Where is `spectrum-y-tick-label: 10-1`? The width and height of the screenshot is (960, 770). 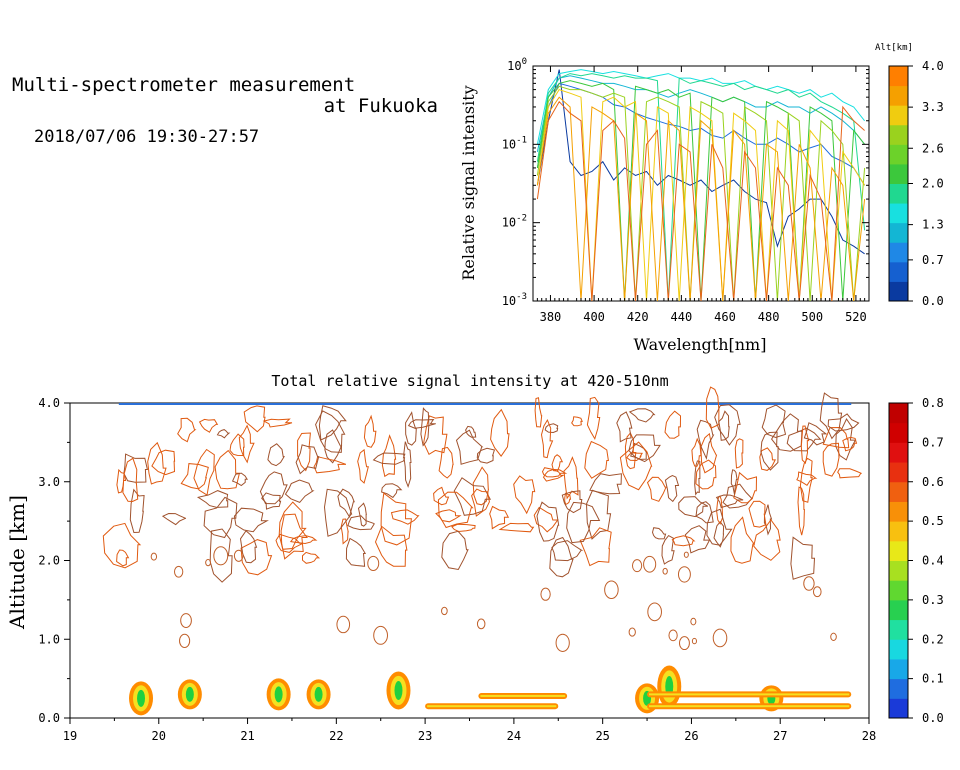 spectrum-y-tick-label: 10-1 is located at coordinates (514, 143).